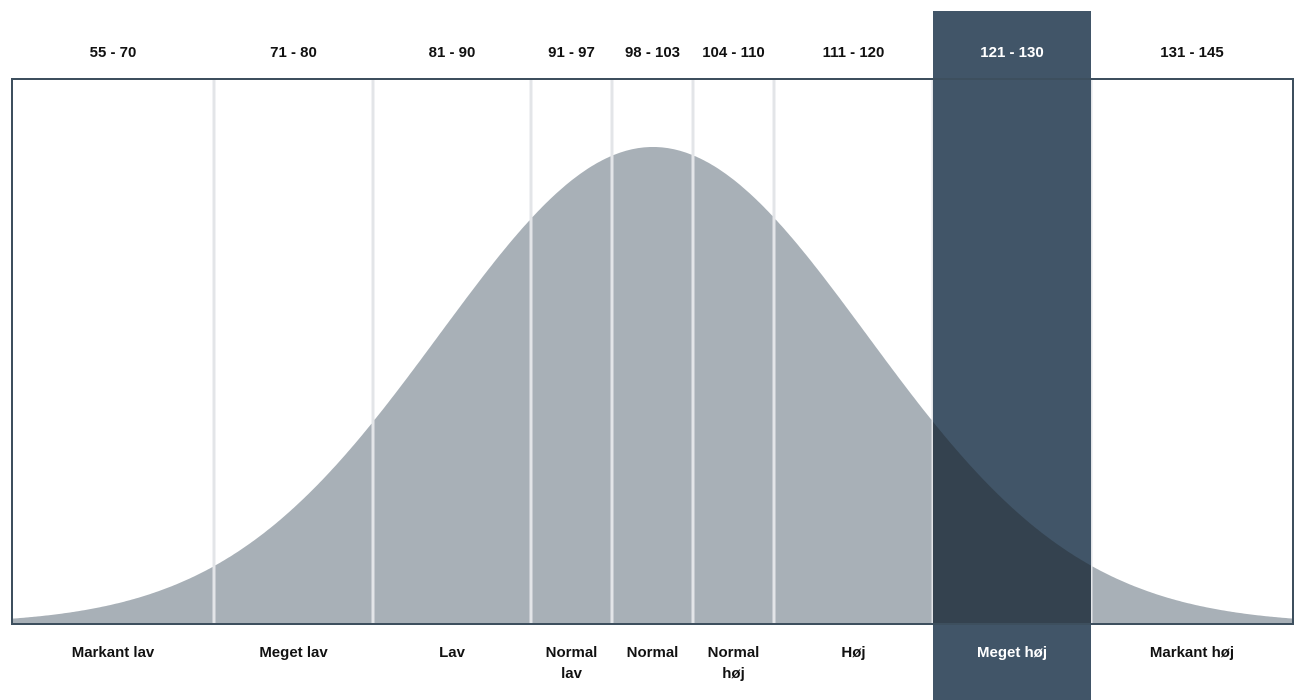  I want to click on range-label: 121 - 130, so click(1011, 52).